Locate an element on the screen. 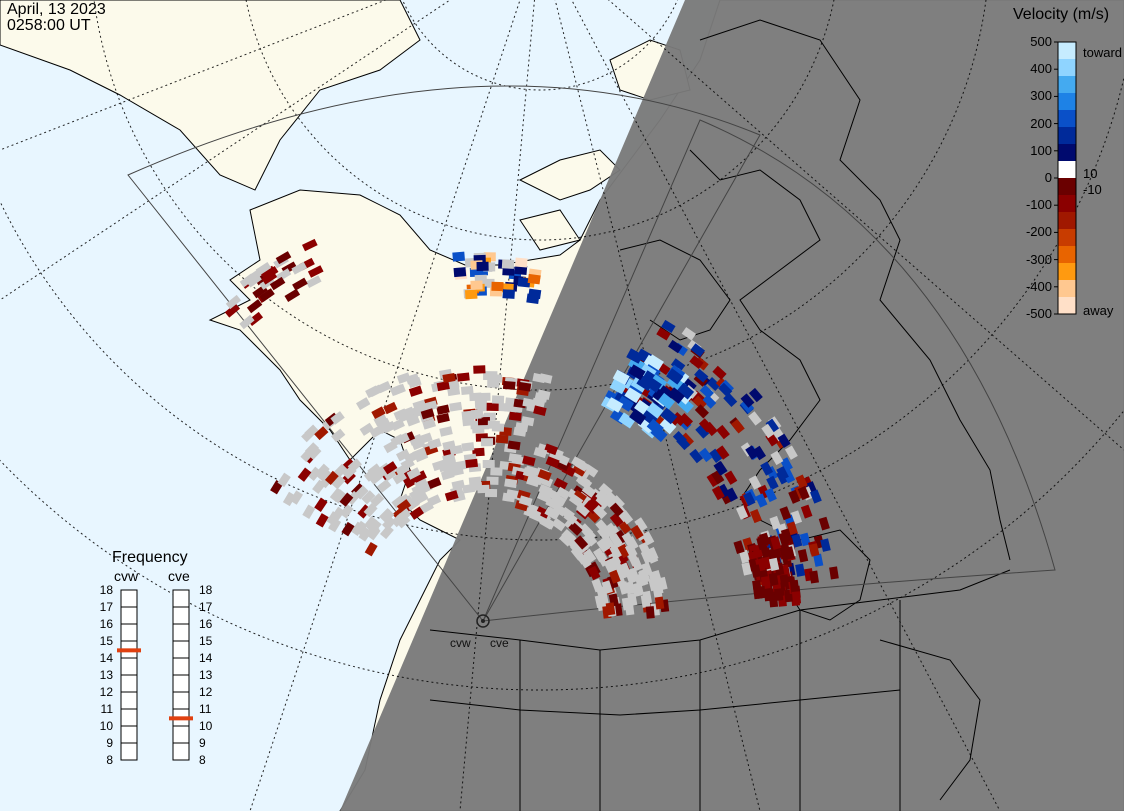 Image resolution: width=1124 pixels, height=811 pixels. velocity-colorbar is located at coordinates (1065, 178).